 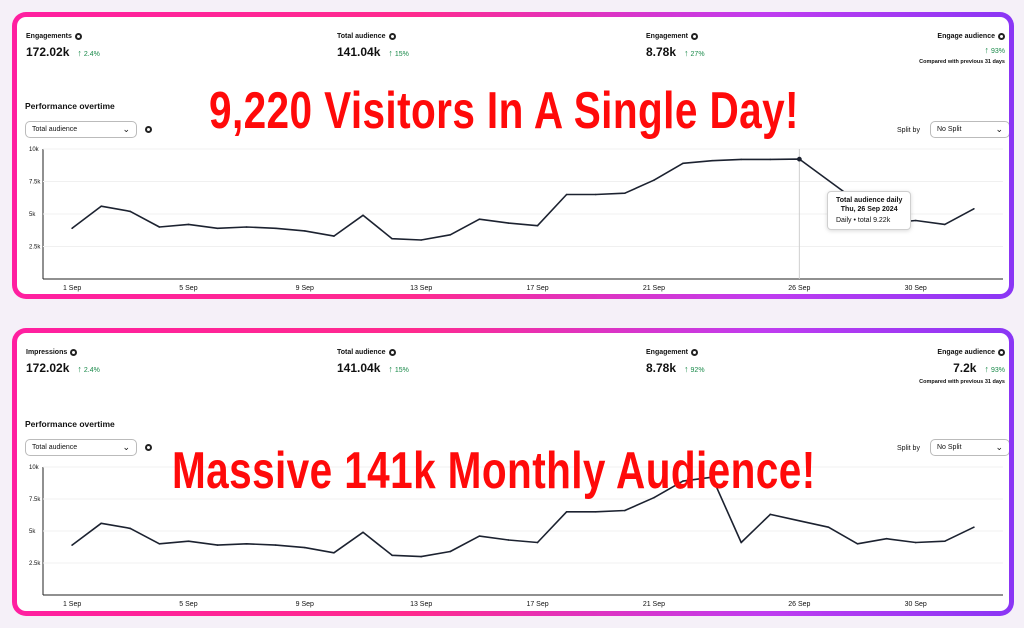 I want to click on metric-label: Impressions, so click(x=47, y=352).